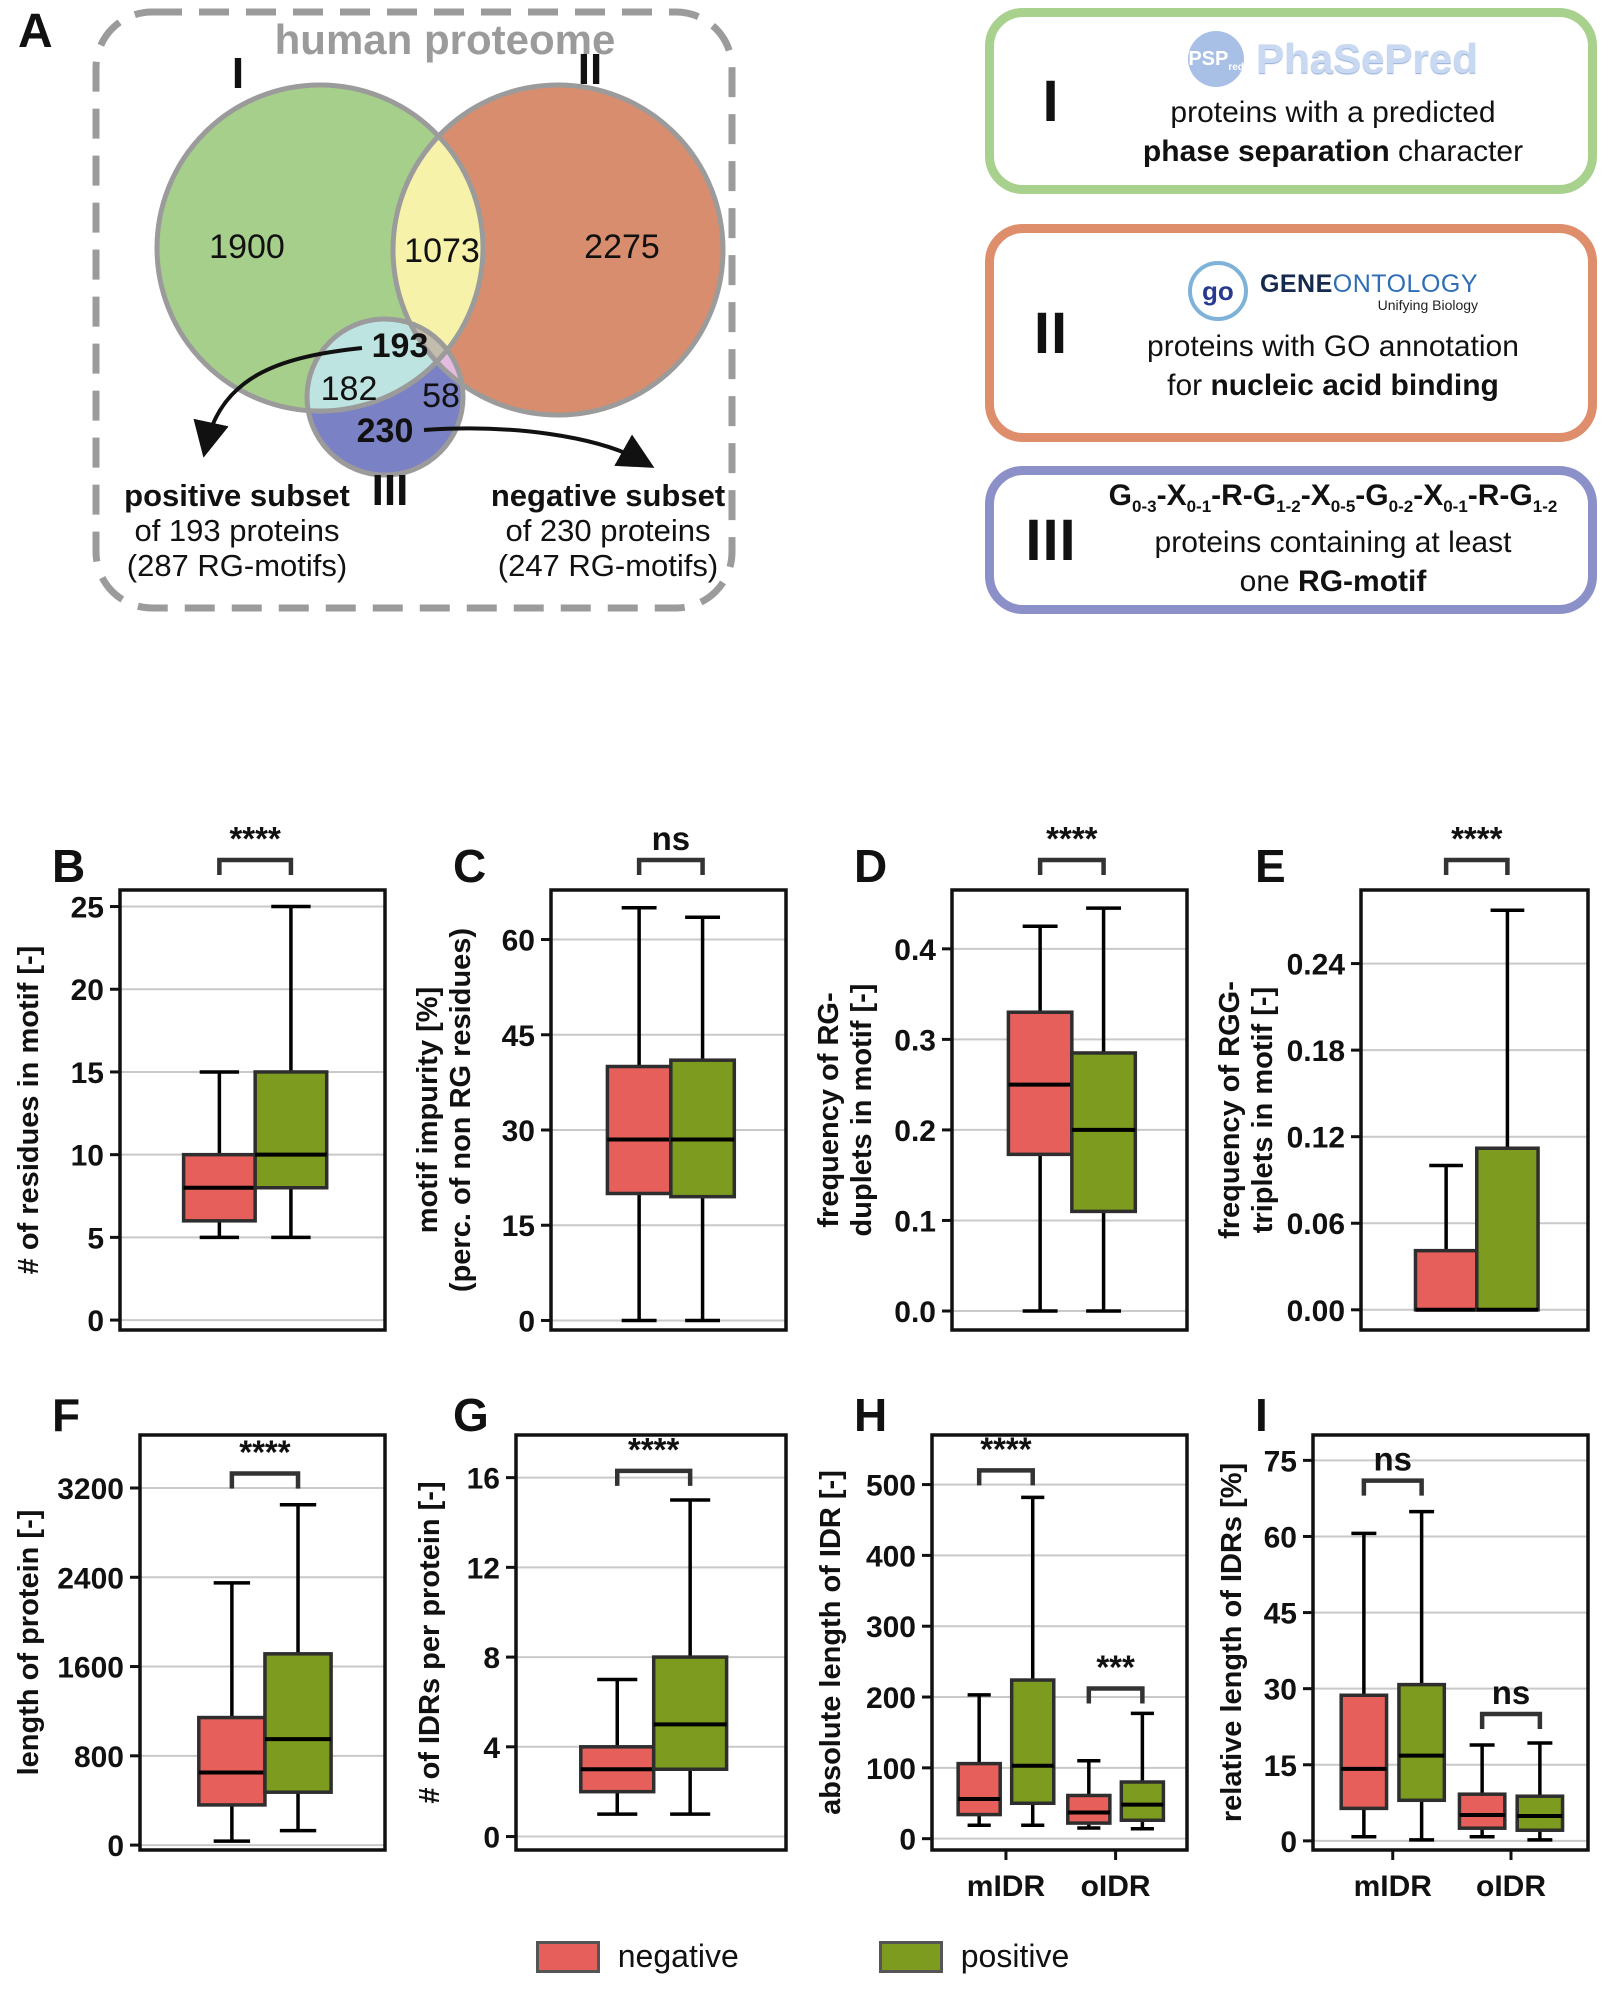 Image resolution: width=1605 pixels, height=2000 pixels. Describe the element at coordinates (445, 39) in the screenshot. I see `venn-title: human proteome` at that location.